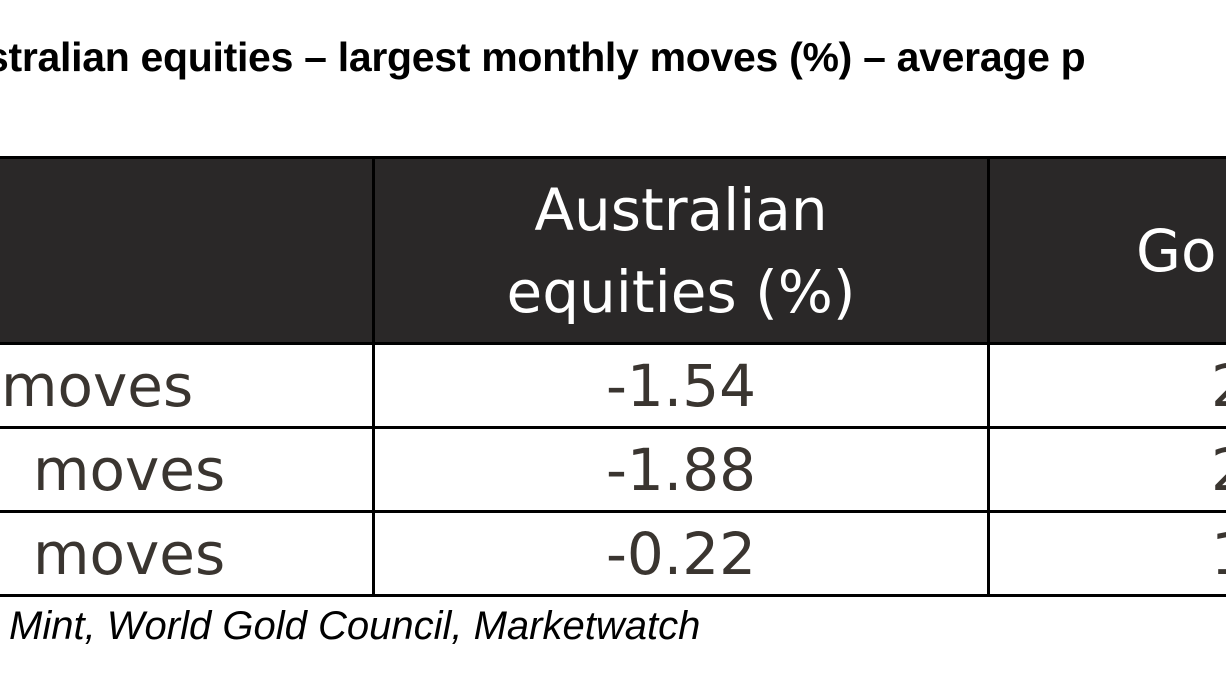 This screenshot has width=1226, height=690. I want to click on australian-equities-value: -1.54, so click(681, 385).